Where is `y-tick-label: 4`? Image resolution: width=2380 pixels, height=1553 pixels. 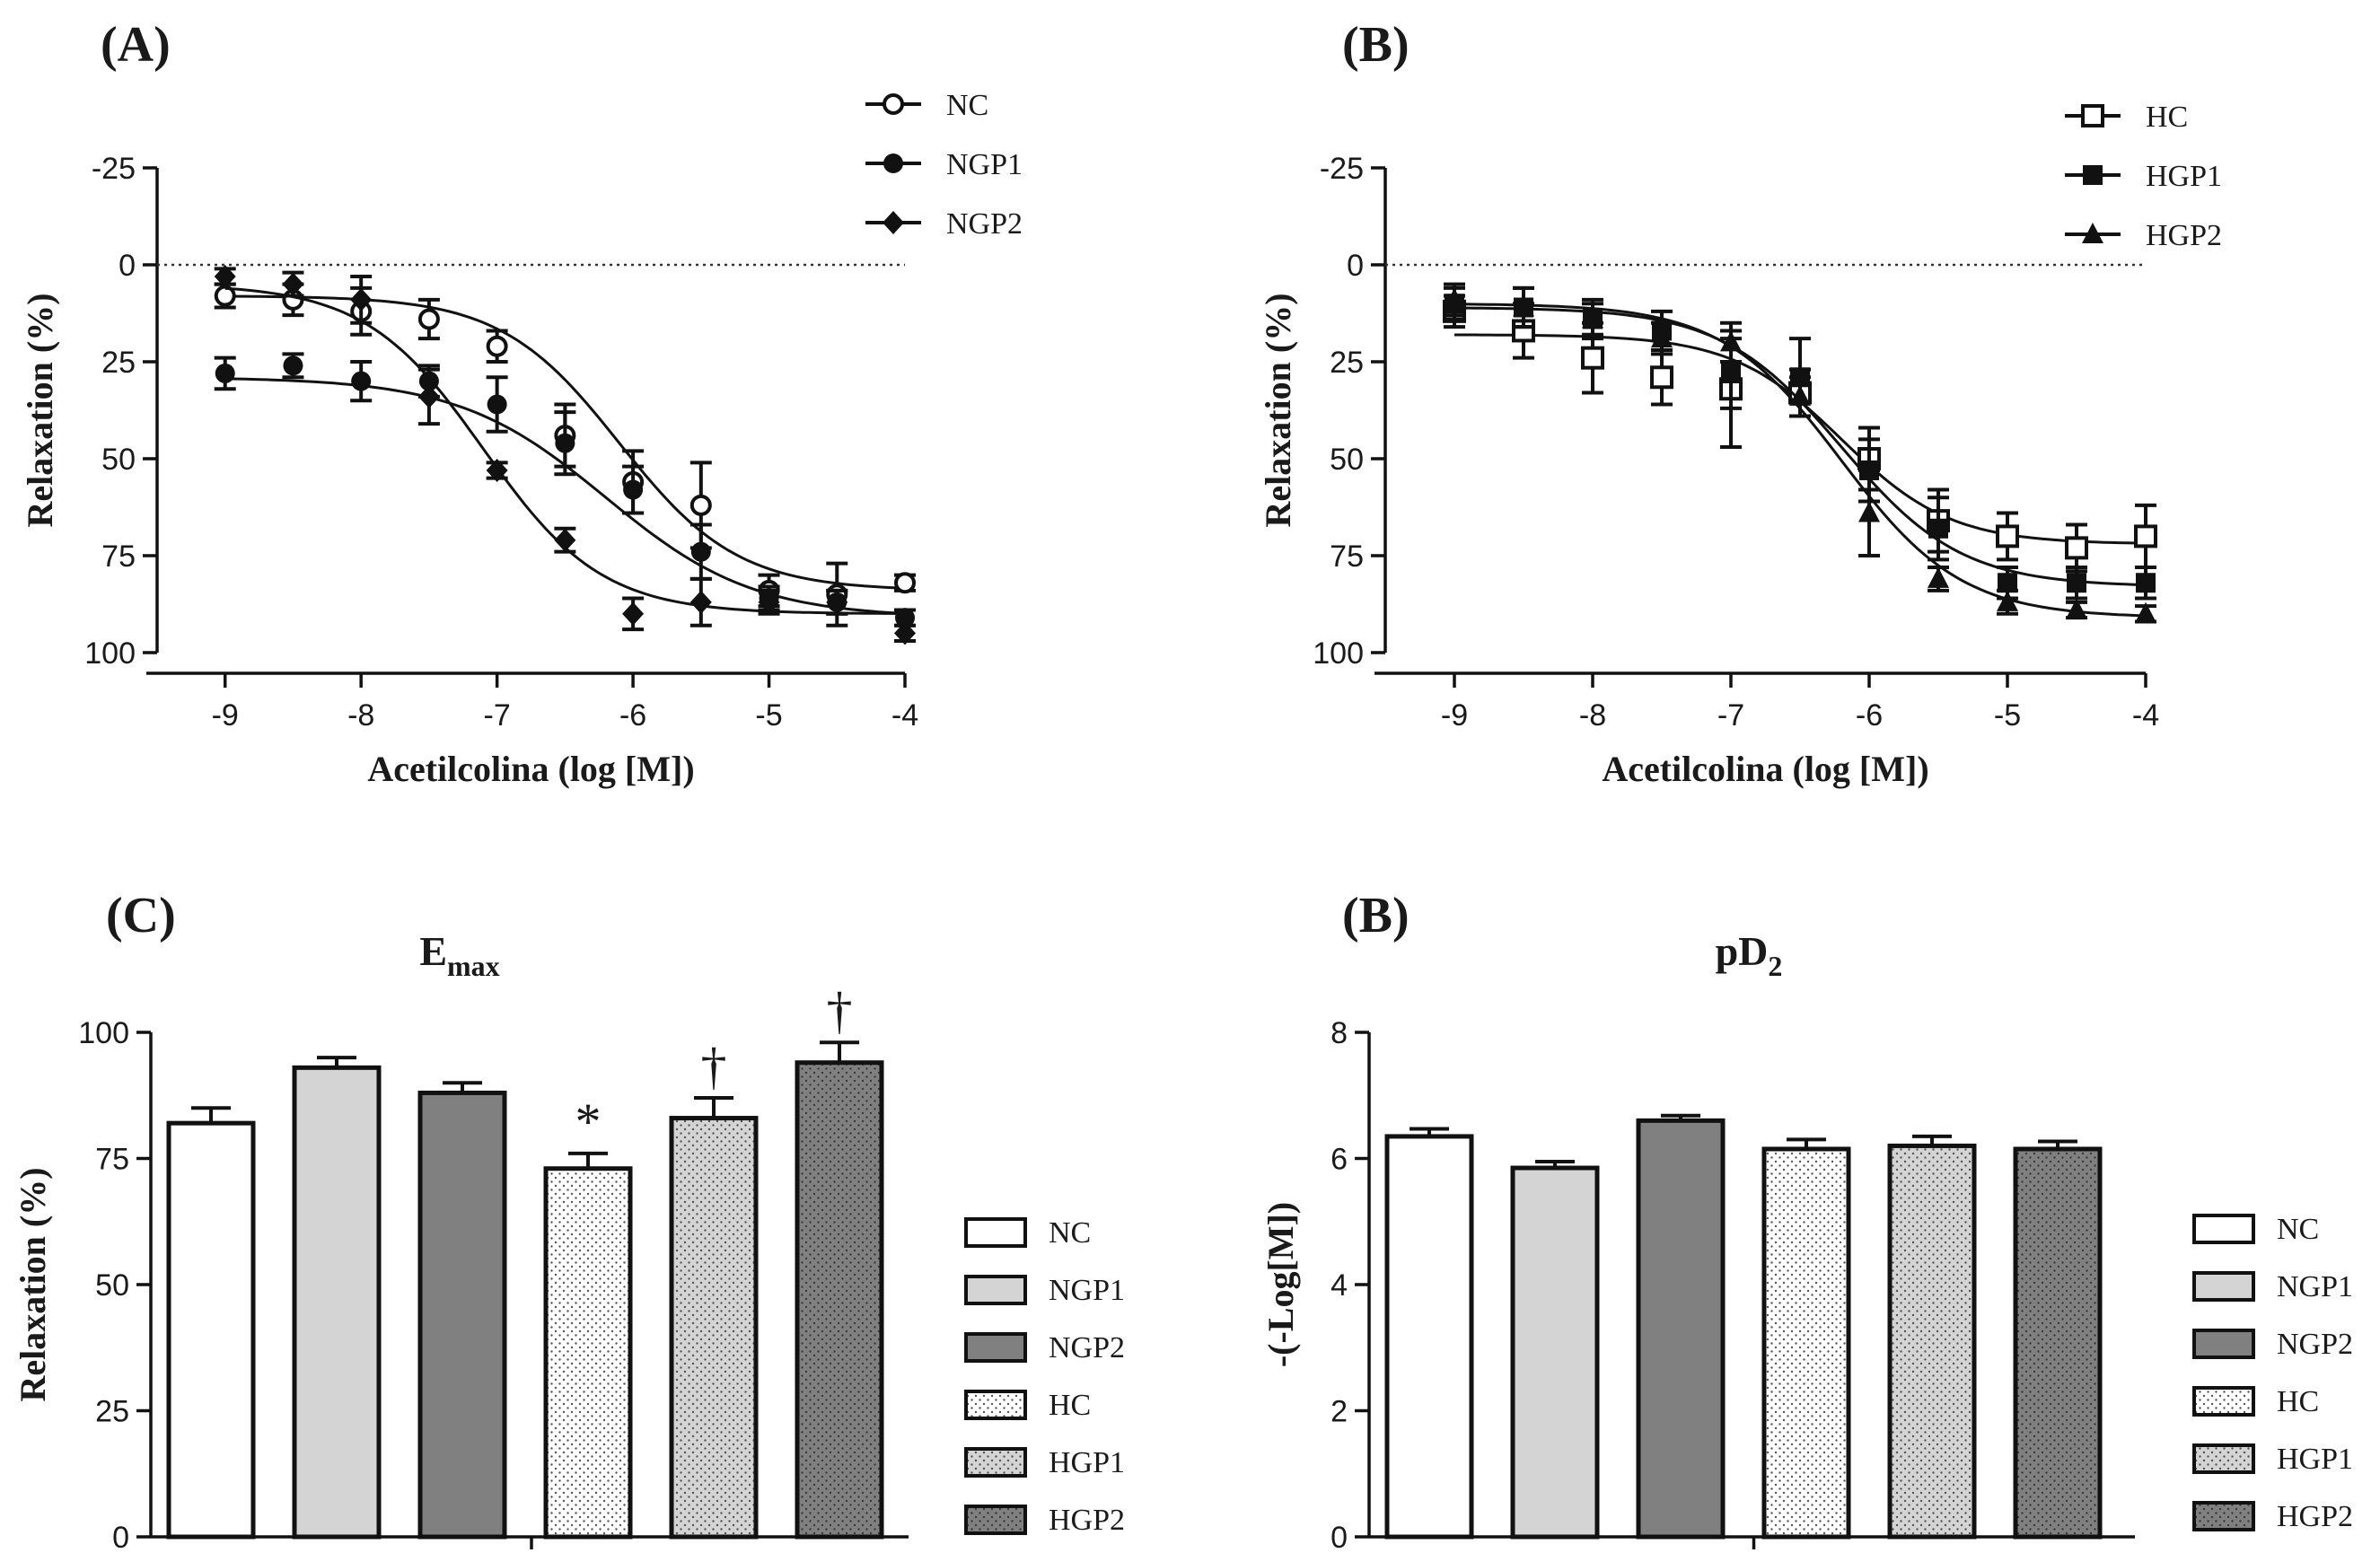 y-tick-label: 4 is located at coordinates (1339, 1285).